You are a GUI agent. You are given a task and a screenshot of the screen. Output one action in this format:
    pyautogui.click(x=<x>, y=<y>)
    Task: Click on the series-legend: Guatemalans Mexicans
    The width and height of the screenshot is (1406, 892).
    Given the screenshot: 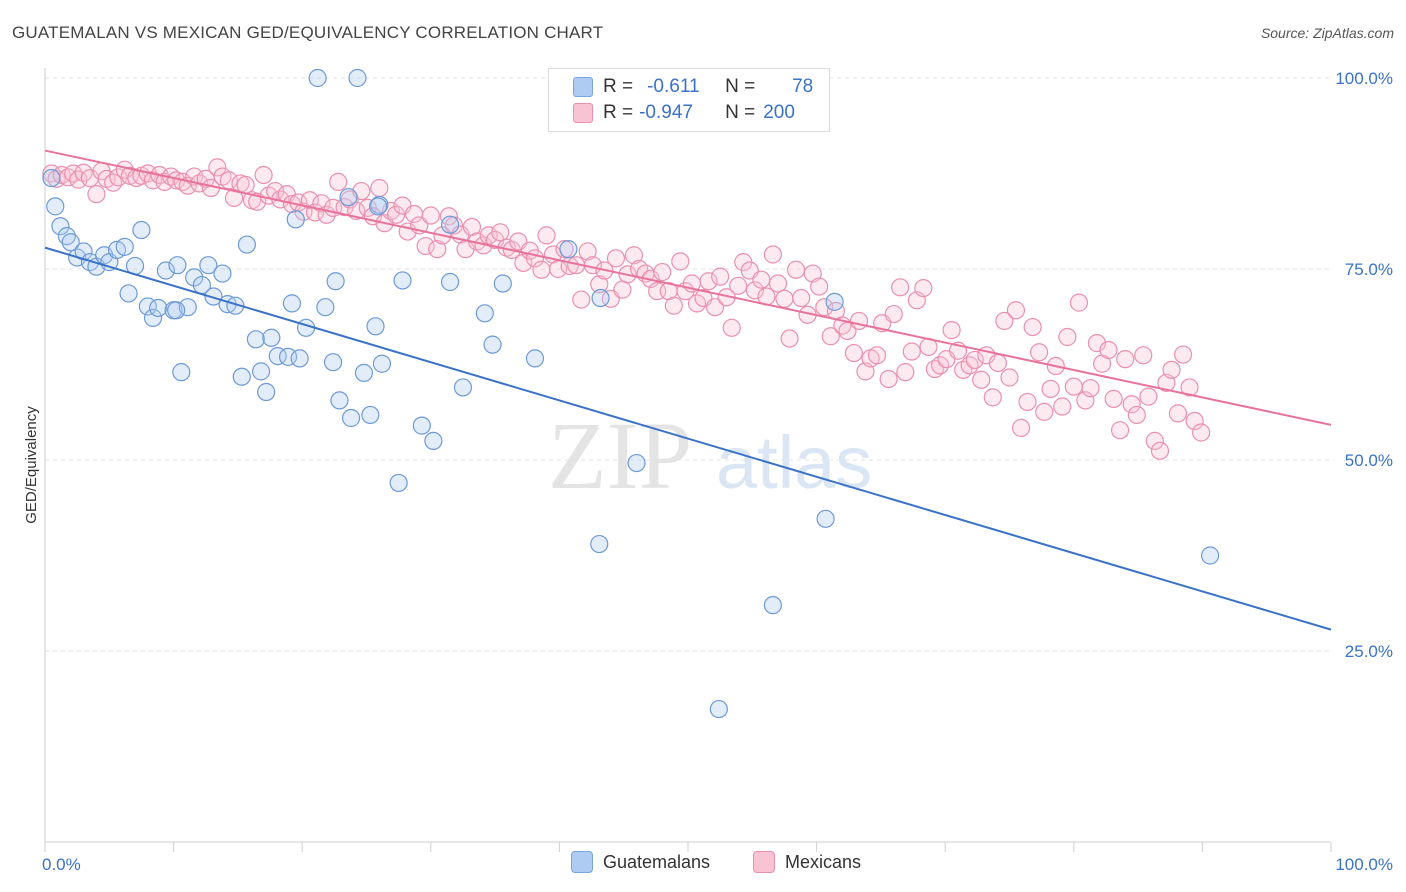 What is the action you would take?
    pyautogui.click(x=703, y=864)
    